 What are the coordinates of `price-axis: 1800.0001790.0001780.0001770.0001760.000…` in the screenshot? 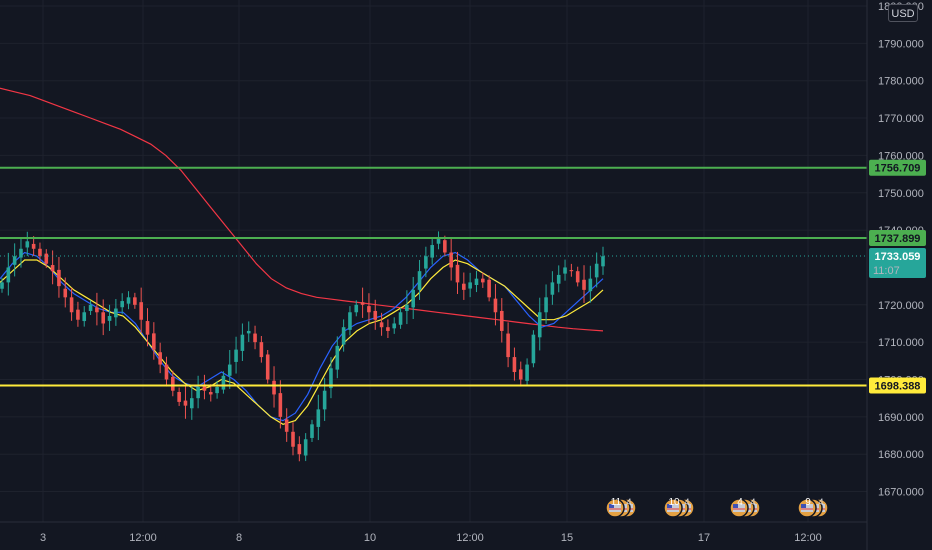 It's located at (897, 250).